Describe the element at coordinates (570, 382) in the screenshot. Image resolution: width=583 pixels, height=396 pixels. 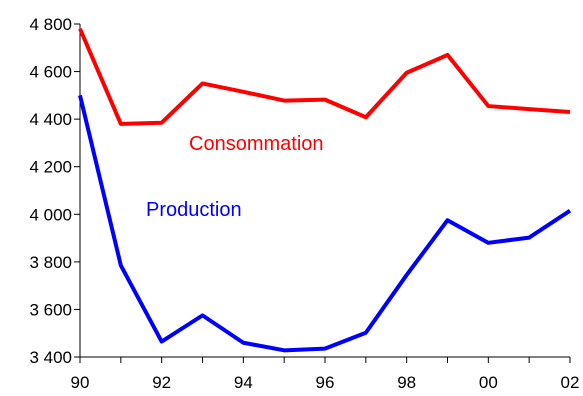
I see `x-tick-label: 02` at that location.